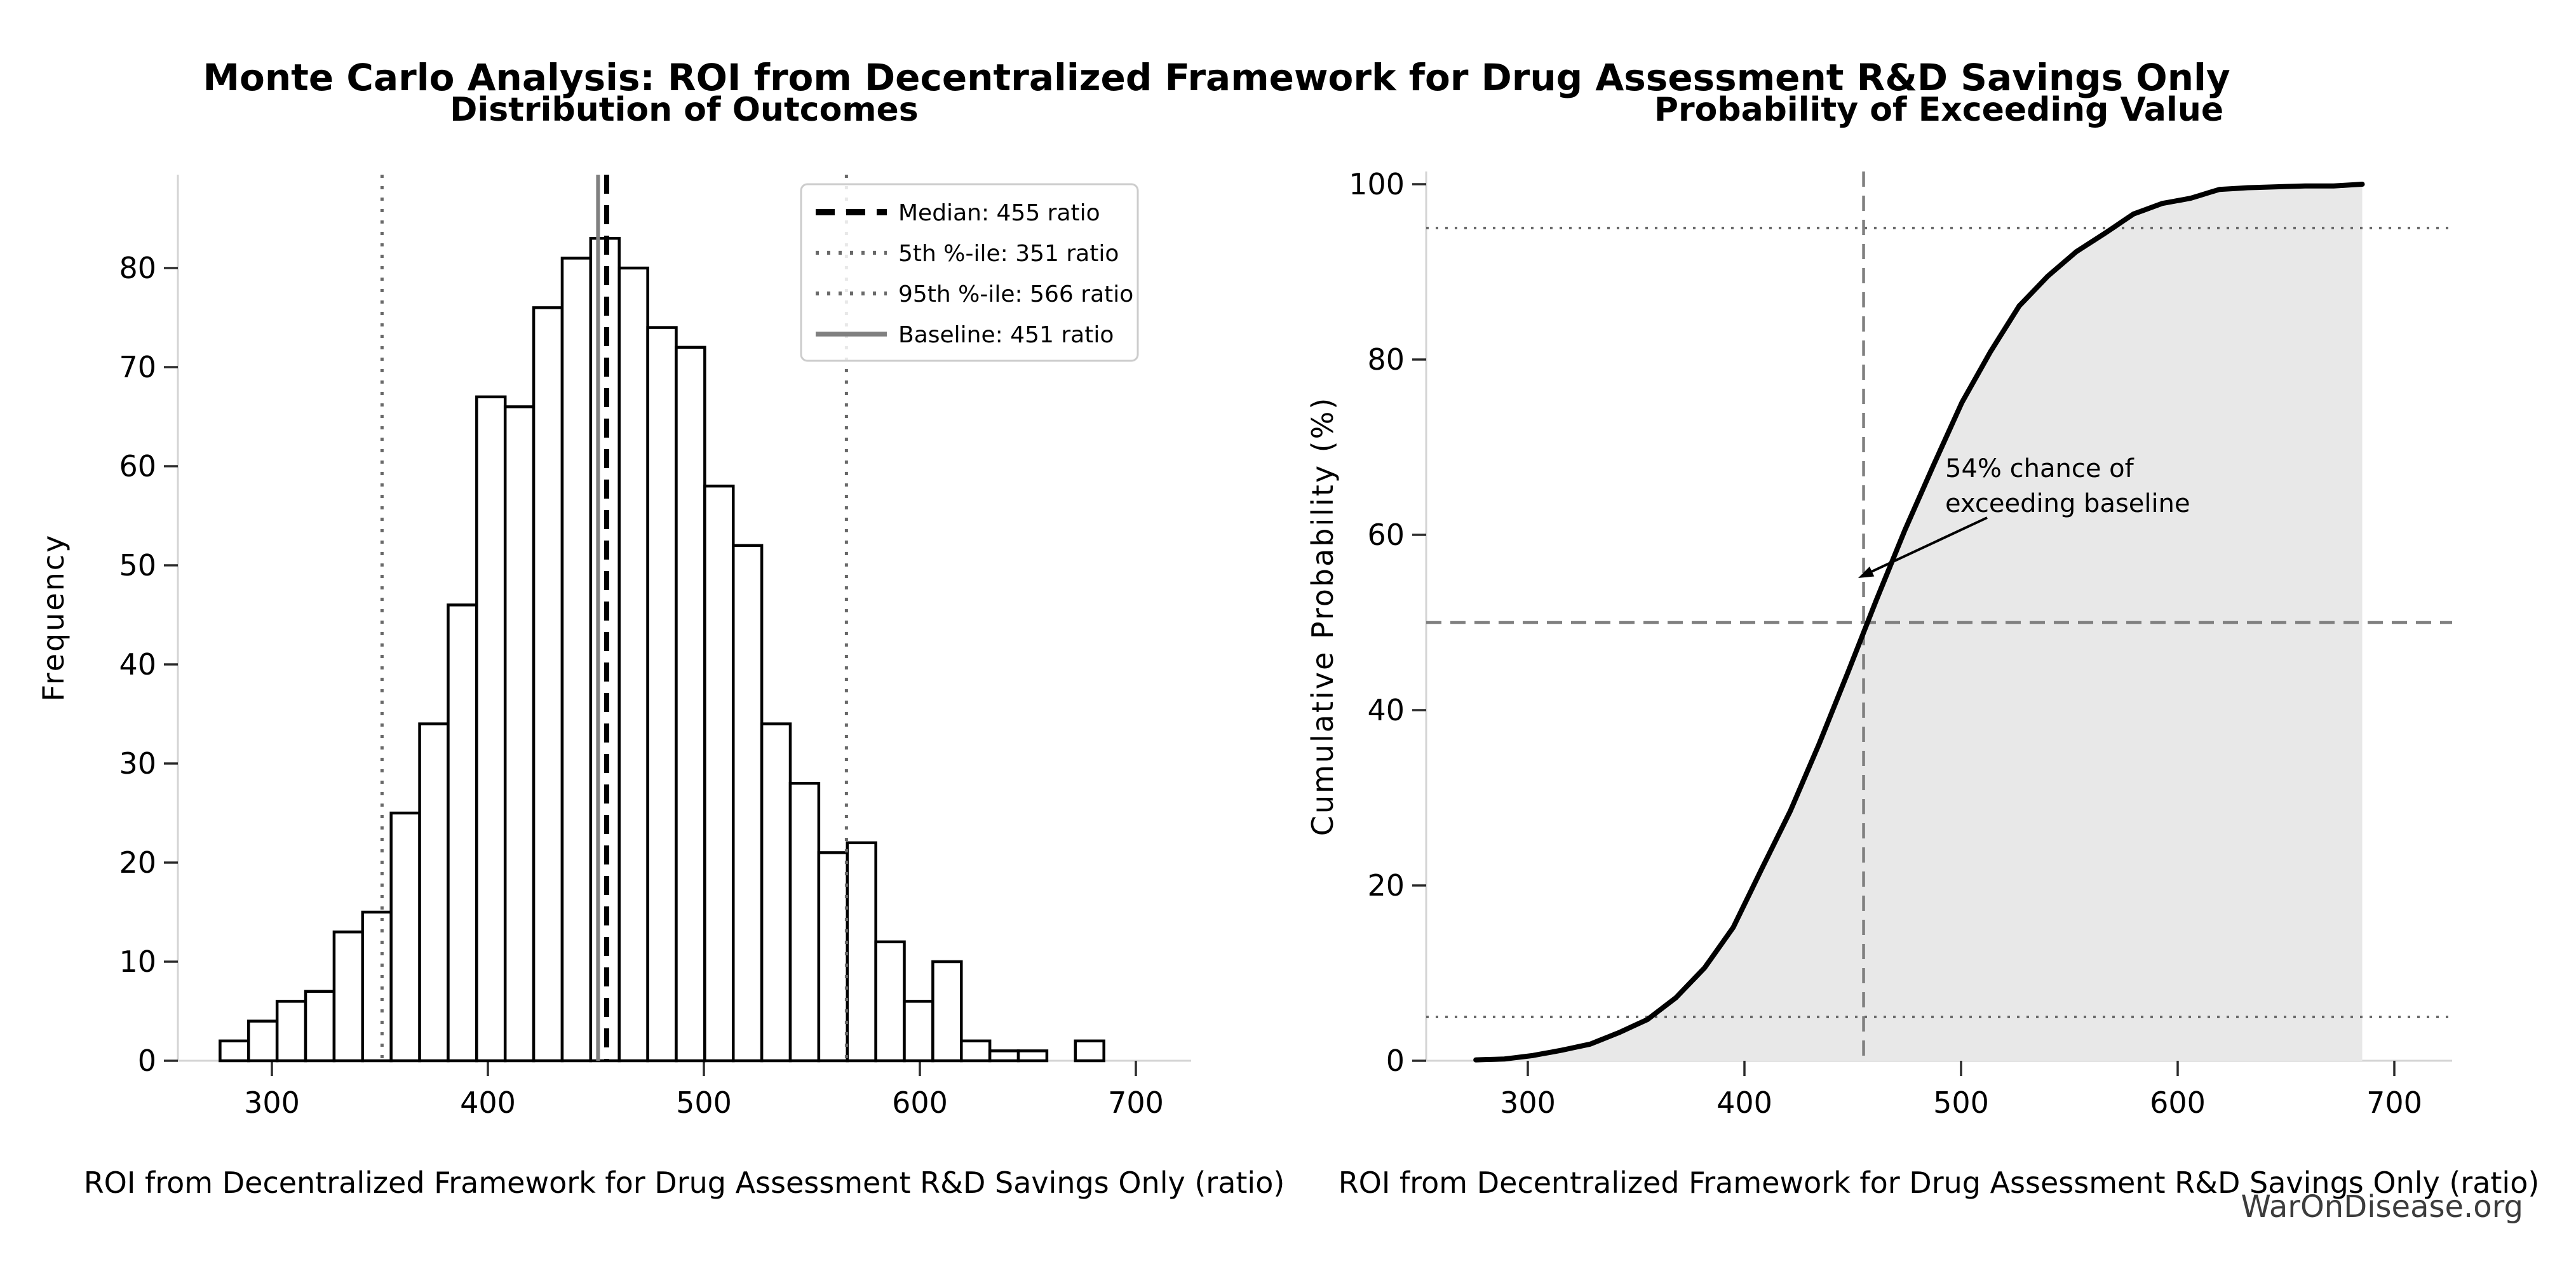 The image size is (2576, 1271). I want to click on cdf-yaxis-label: Cumulative Probability (%), so click(1322, 616).